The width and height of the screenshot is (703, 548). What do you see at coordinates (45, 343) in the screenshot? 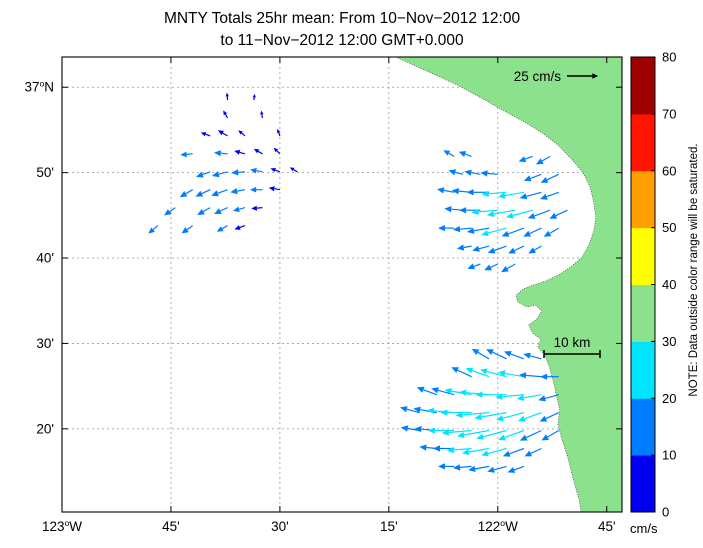
I see `y-tick-label: 30'` at bounding box center [45, 343].